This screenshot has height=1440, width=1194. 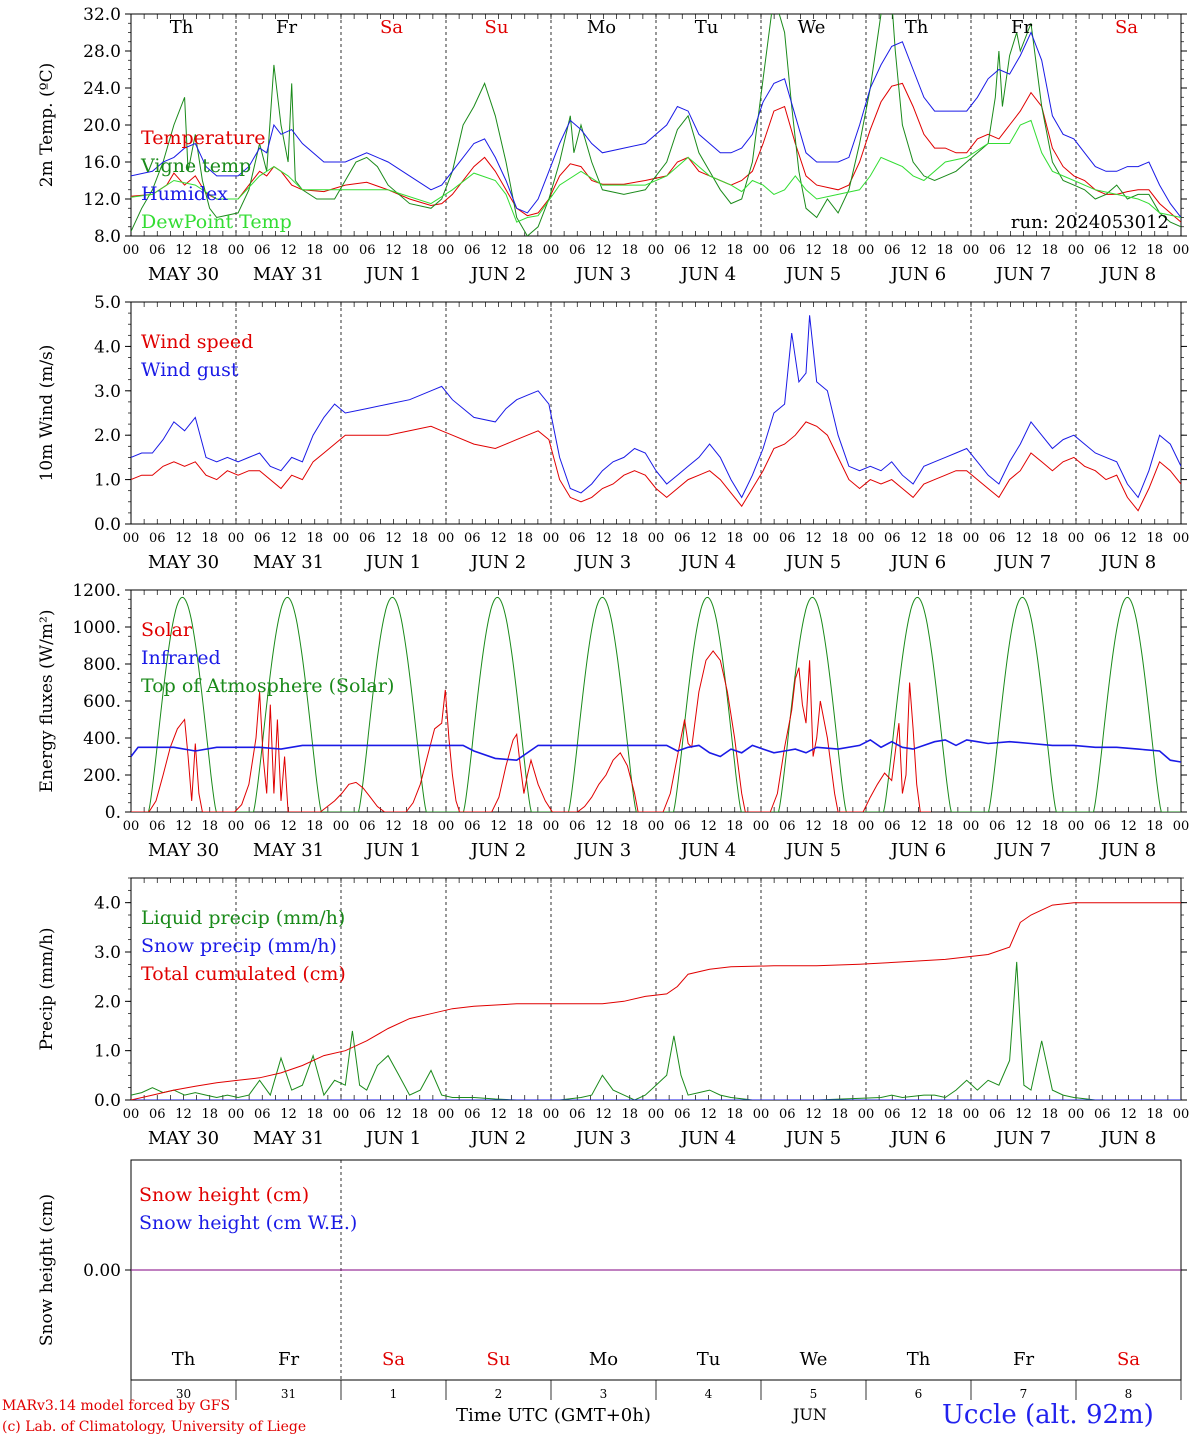 I want to click on date-label: JUN 3, so click(x=602, y=1138).